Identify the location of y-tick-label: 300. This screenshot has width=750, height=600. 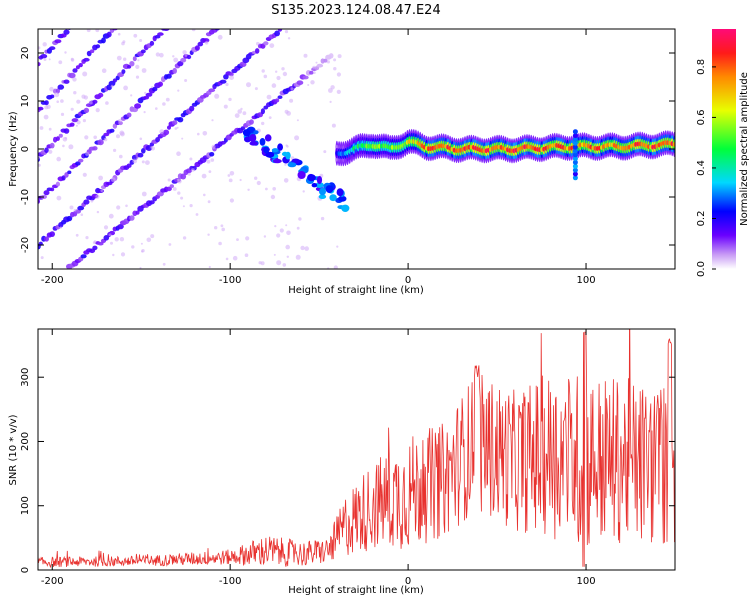
(25, 377).